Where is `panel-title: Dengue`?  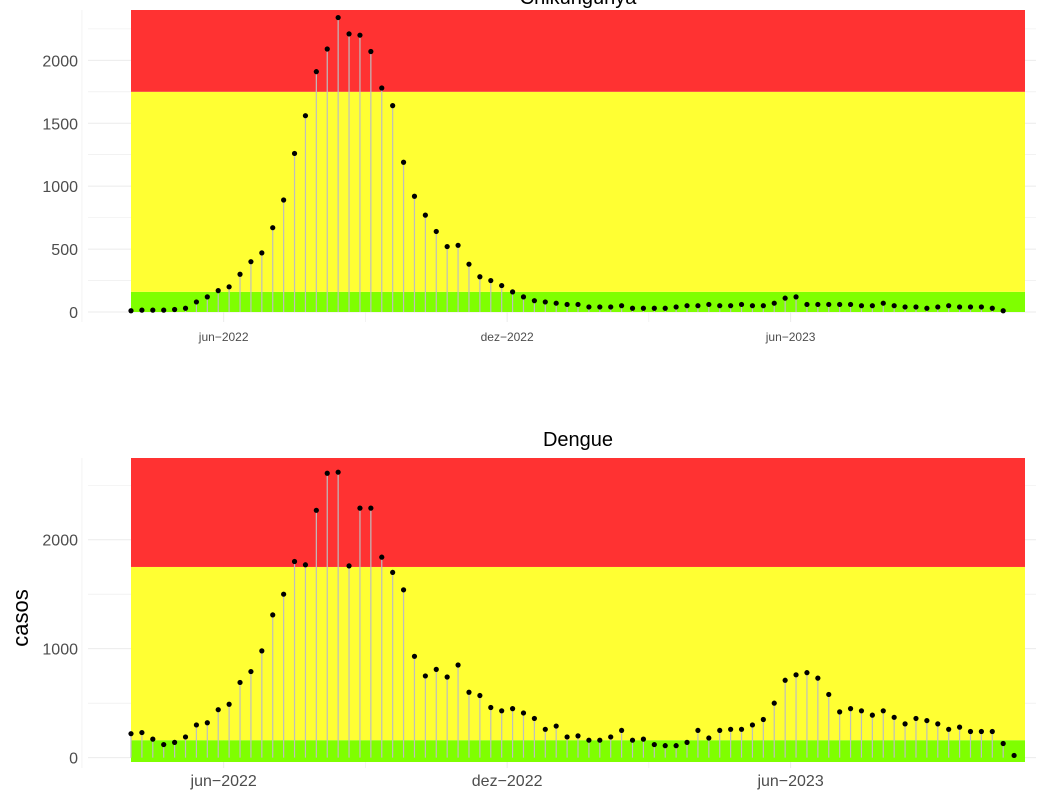 panel-title: Dengue is located at coordinates (578, 440).